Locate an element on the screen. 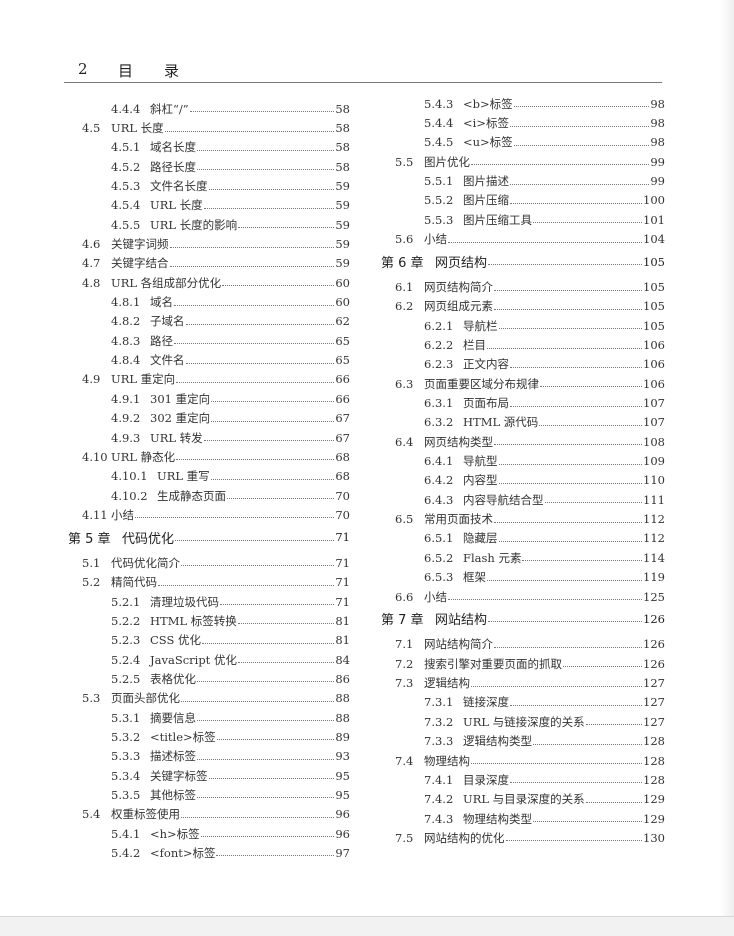  entry-title: 图片压缩 is located at coordinates (486, 200).